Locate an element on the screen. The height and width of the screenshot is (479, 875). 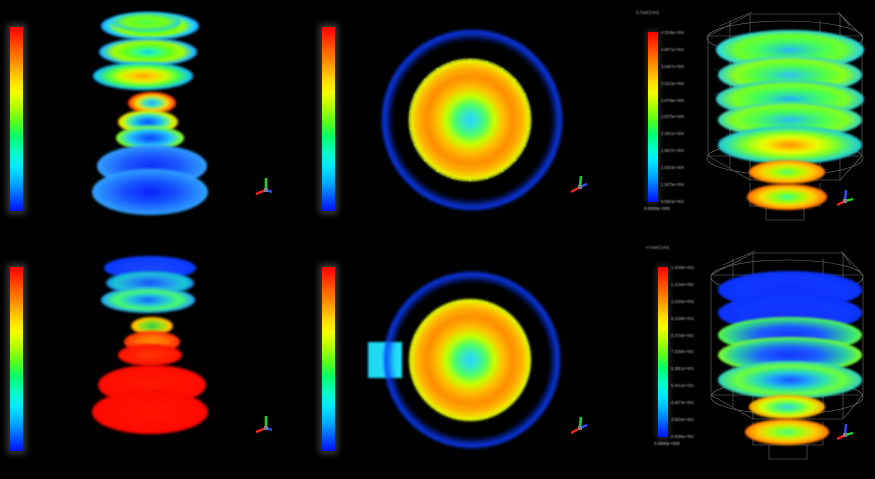
colorbar-tick: 8.2729e+001 is located at coordinates (682, 335).